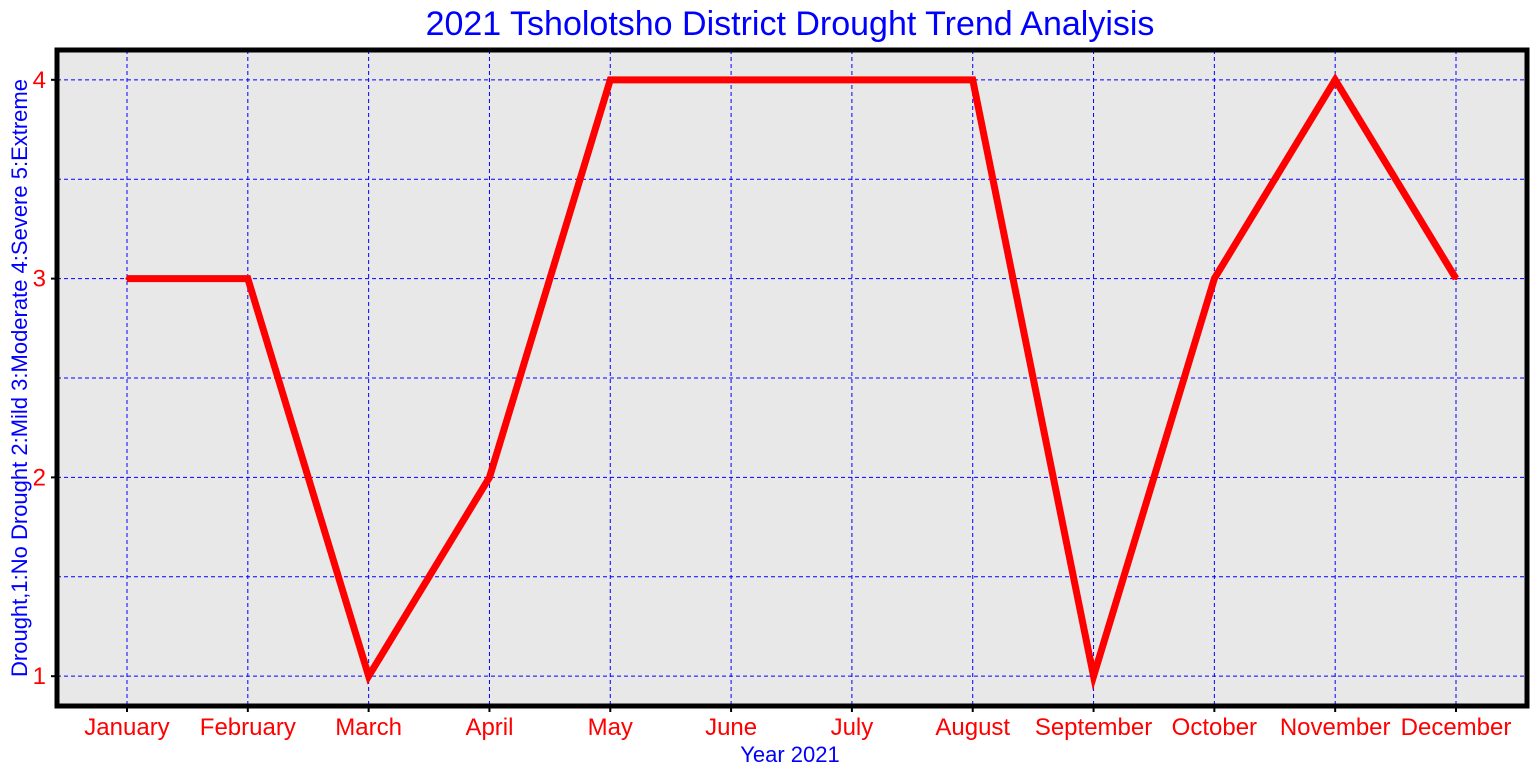  I want to click on x-tick-label: March, so click(368, 727).